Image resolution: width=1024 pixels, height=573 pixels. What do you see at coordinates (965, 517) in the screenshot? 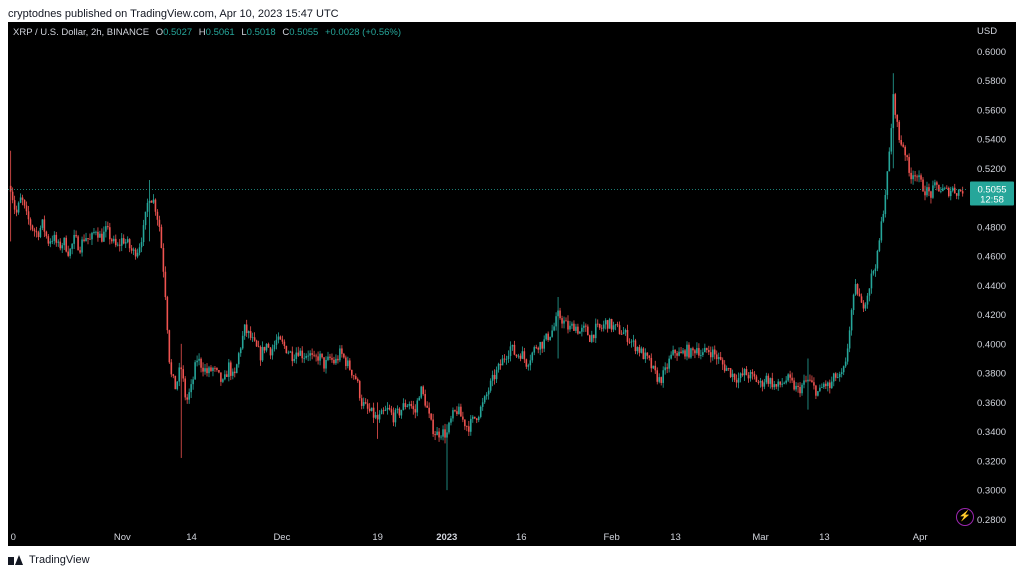
I see `lightning-icon: ⚡` at bounding box center [965, 517].